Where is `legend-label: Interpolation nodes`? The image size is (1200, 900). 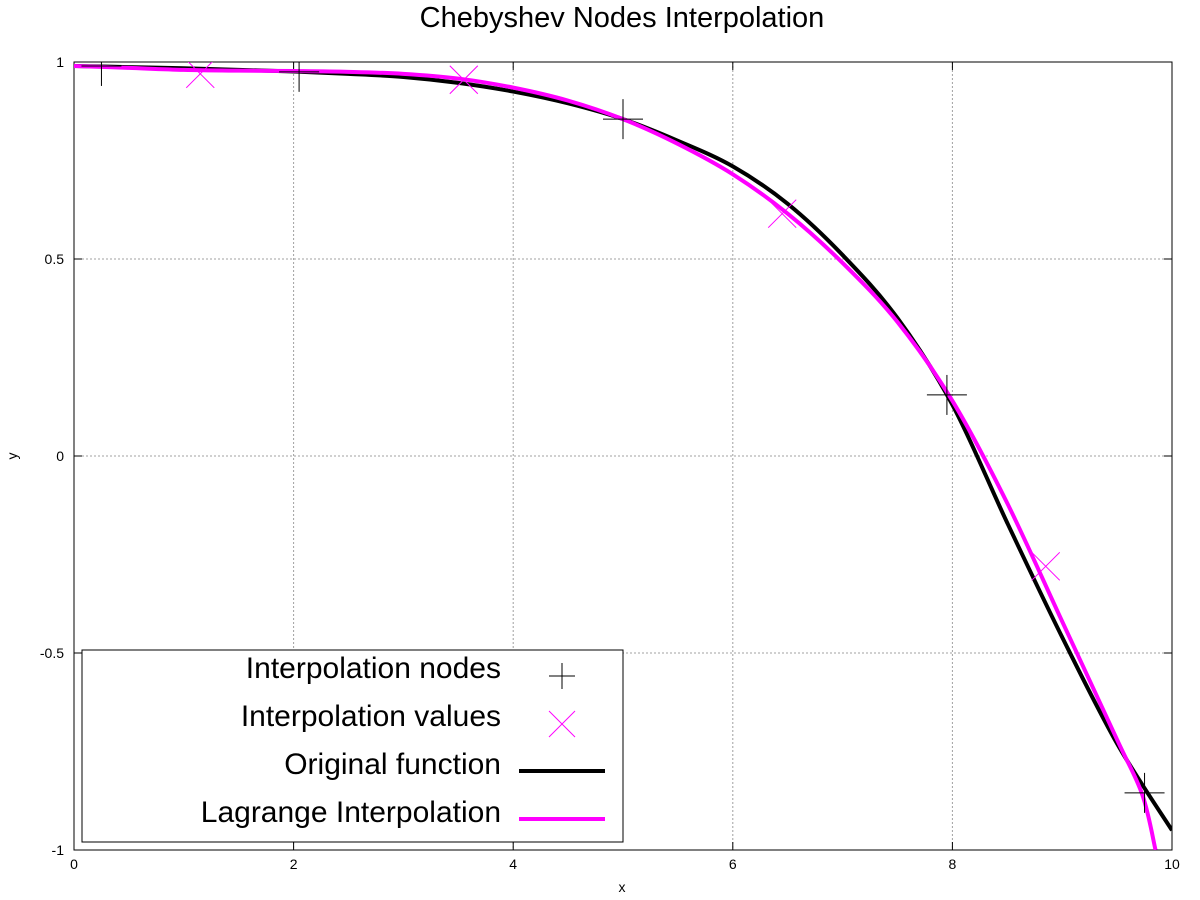
legend-label: Interpolation nodes is located at coordinates (373, 668).